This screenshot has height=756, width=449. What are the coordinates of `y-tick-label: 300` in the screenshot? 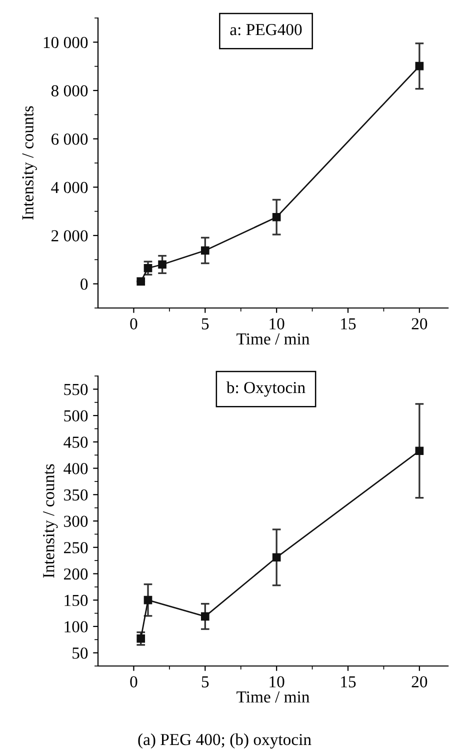 It's located at (76, 521).